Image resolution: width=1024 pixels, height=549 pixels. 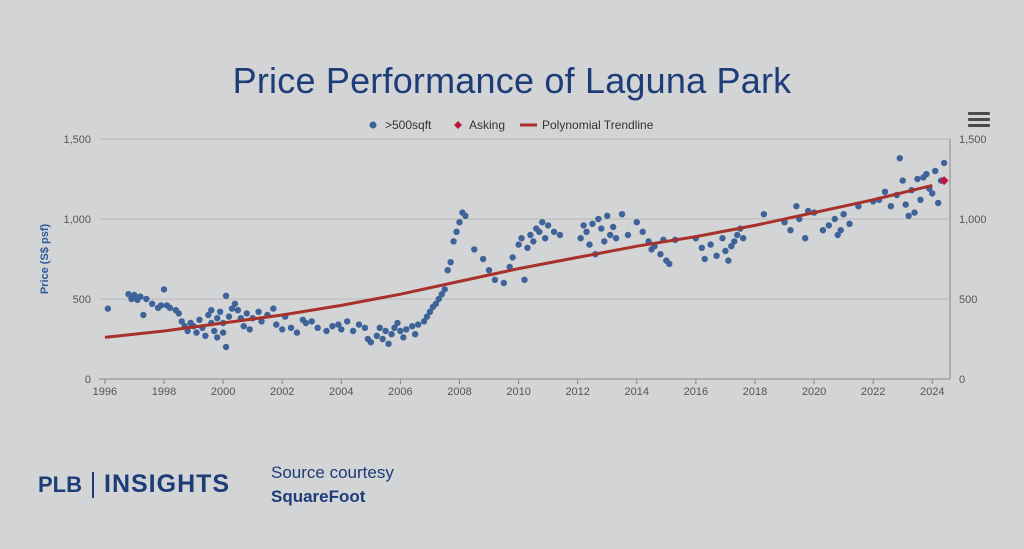 I want to click on hamburger-menu-icon, so click(x=979, y=121).